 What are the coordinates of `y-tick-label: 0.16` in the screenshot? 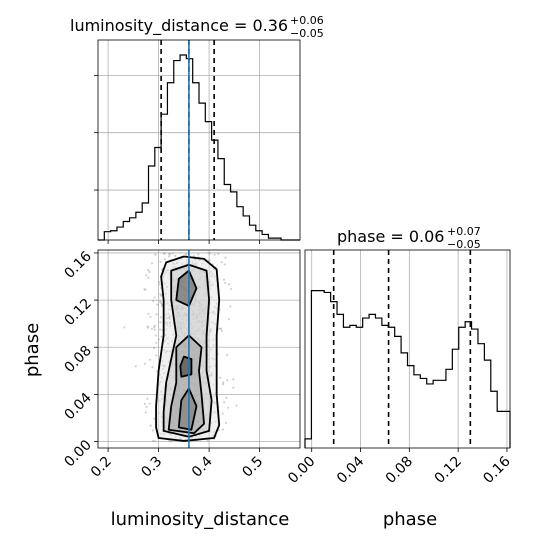 It's located at (77, 264).